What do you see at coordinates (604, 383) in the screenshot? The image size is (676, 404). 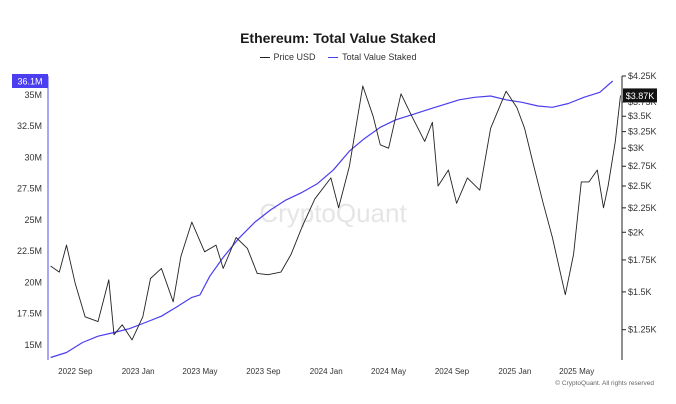 I see `copyright-footer: © CryptoQuant. All rights reserved` at bounding box center [604, 383].